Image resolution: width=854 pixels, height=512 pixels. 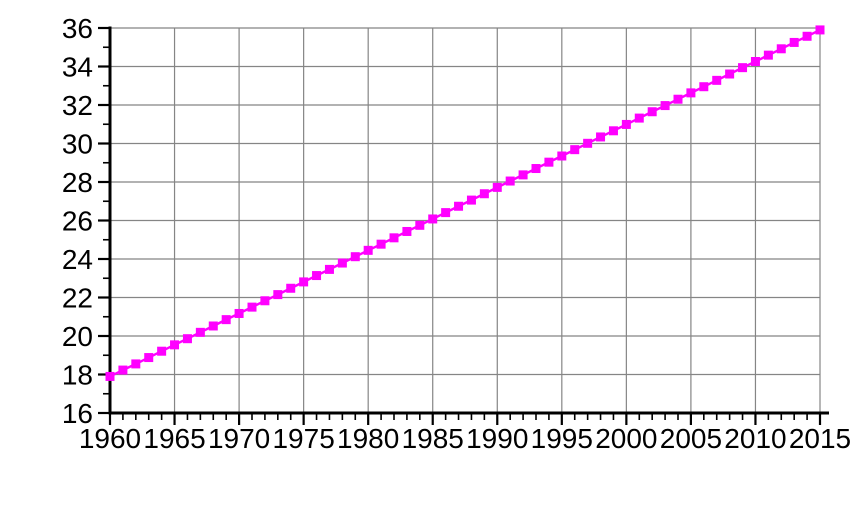 I want to click on y-tick-label: 36, so click(x=77, y=28).